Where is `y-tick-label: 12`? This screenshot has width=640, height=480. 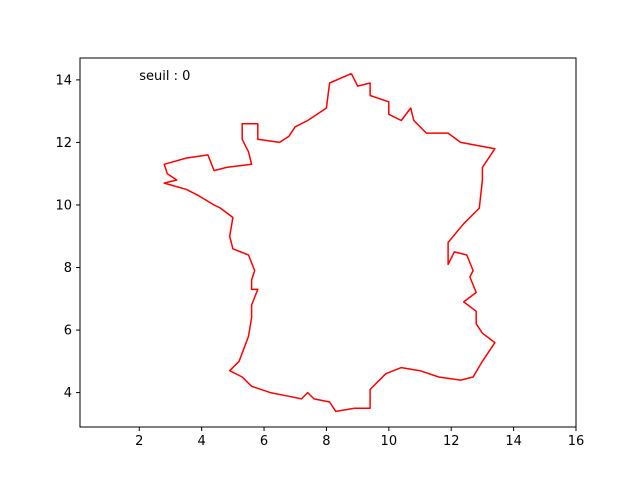 y-tick-label: 12 is located at coordinates (63, 143).